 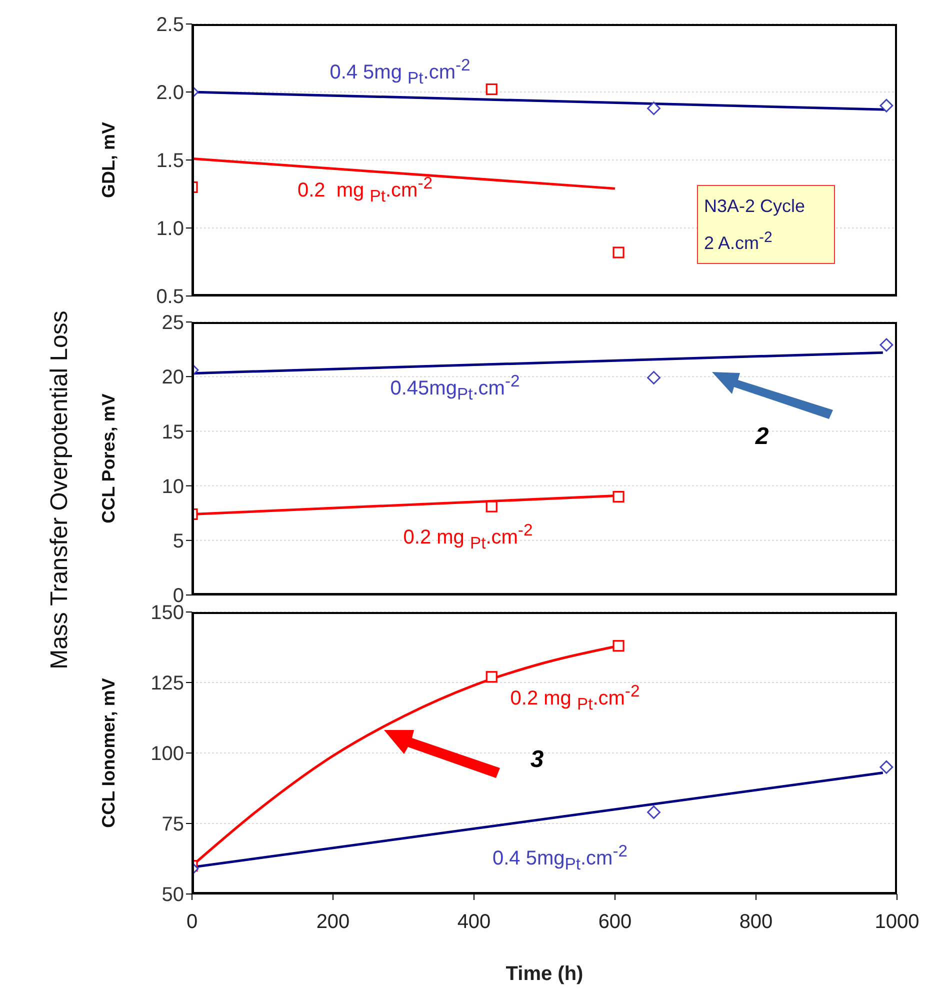 I want to click on x-tick-label: 600, so click(x=615, y=922).